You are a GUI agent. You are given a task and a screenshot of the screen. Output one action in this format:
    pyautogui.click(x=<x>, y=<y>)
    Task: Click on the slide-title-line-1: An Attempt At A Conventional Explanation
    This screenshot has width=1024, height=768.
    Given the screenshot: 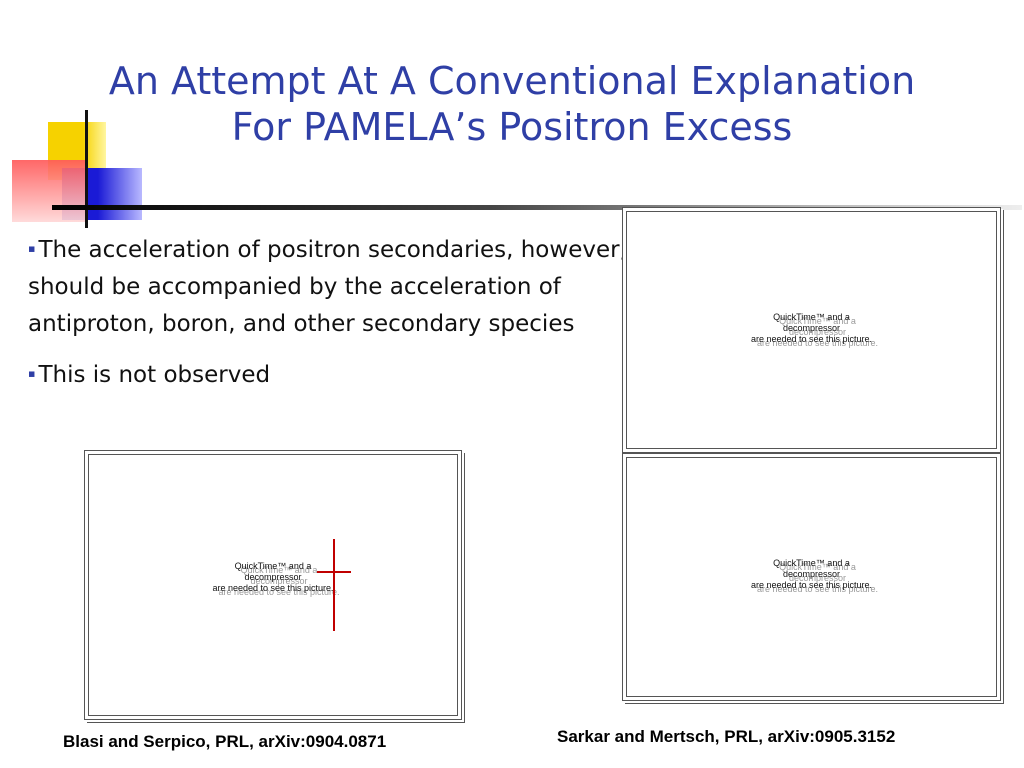 What is the action you would take?
    pyautogui.click(x=512, y=81)
    